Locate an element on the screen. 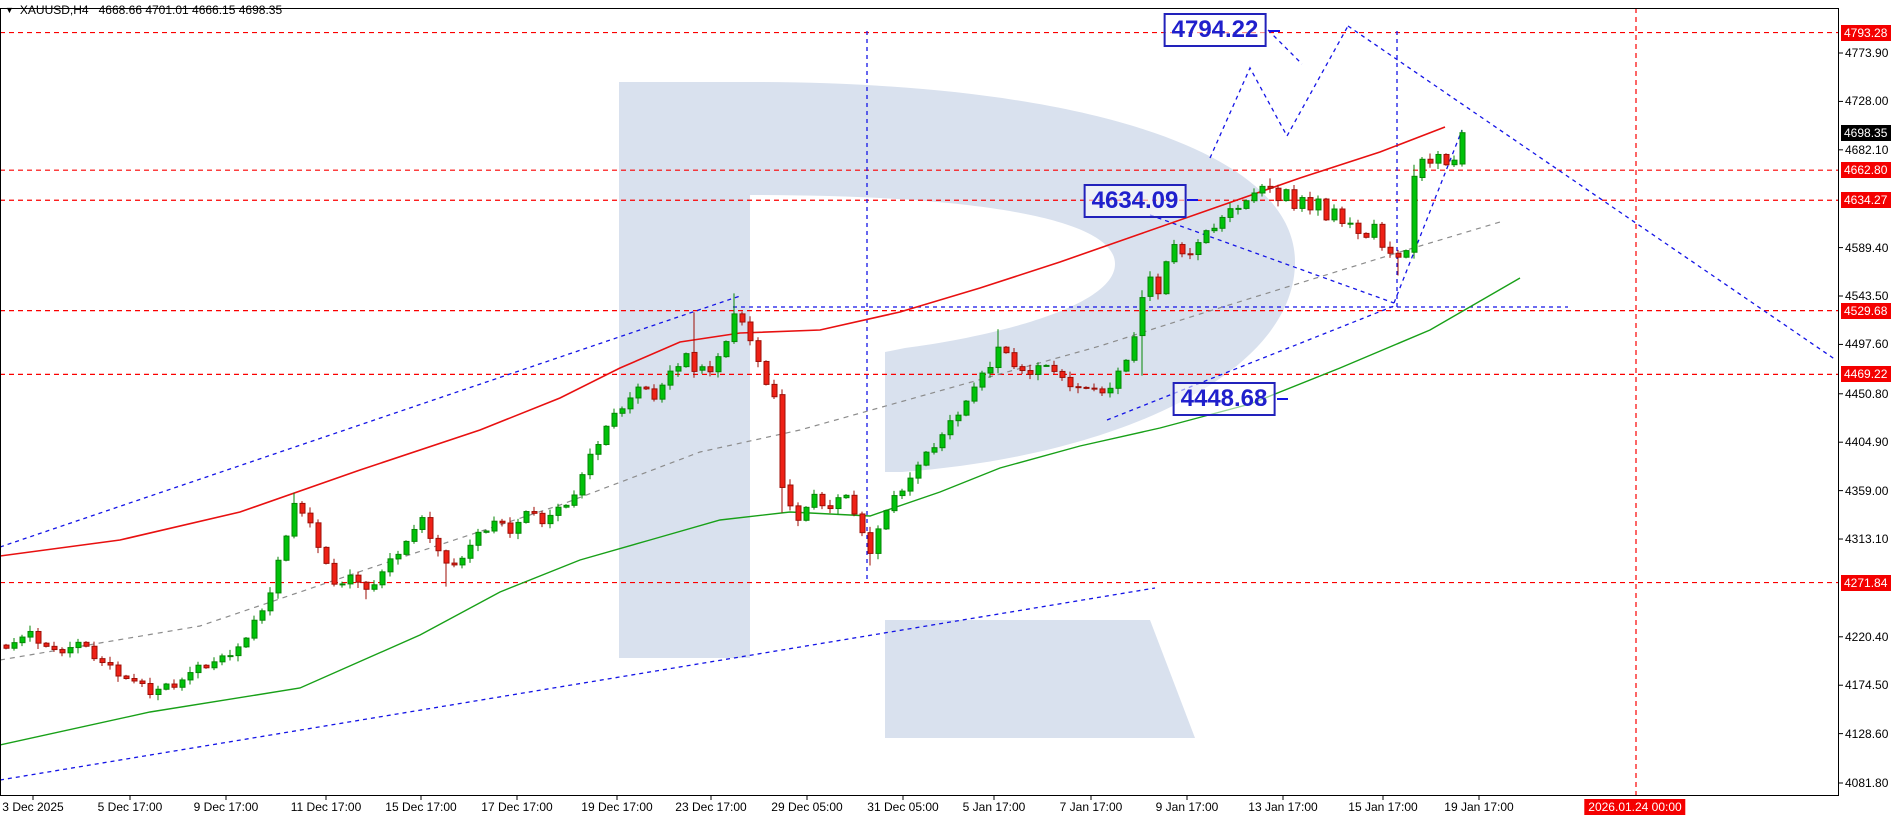 This screenshot has height=830, width=1902. level-price-badge: 4271.84 is located at coordinates (1866, 582).